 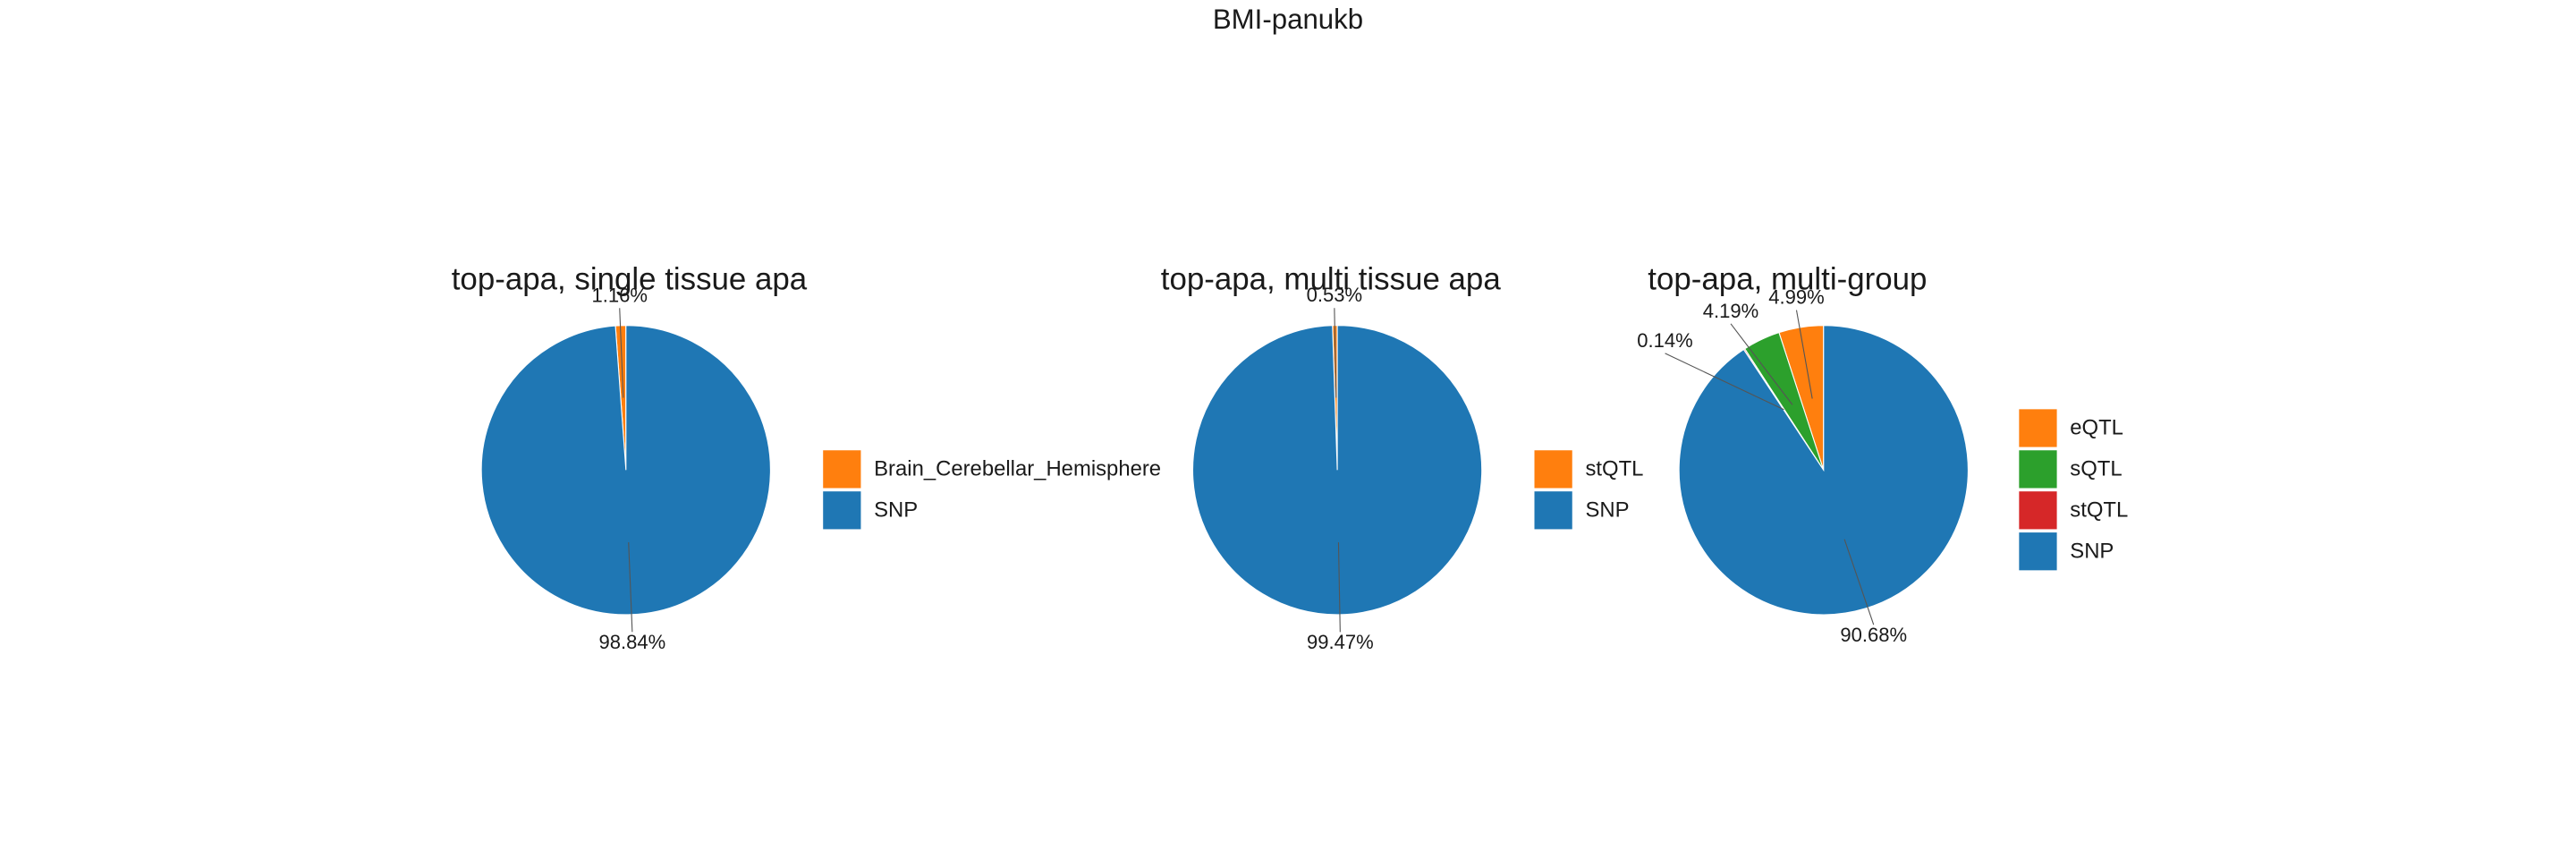 What do you see at coordinates (632, 642) in the screenshot?
I see `data-label: 98.84%` at bounding box center [632, 642].